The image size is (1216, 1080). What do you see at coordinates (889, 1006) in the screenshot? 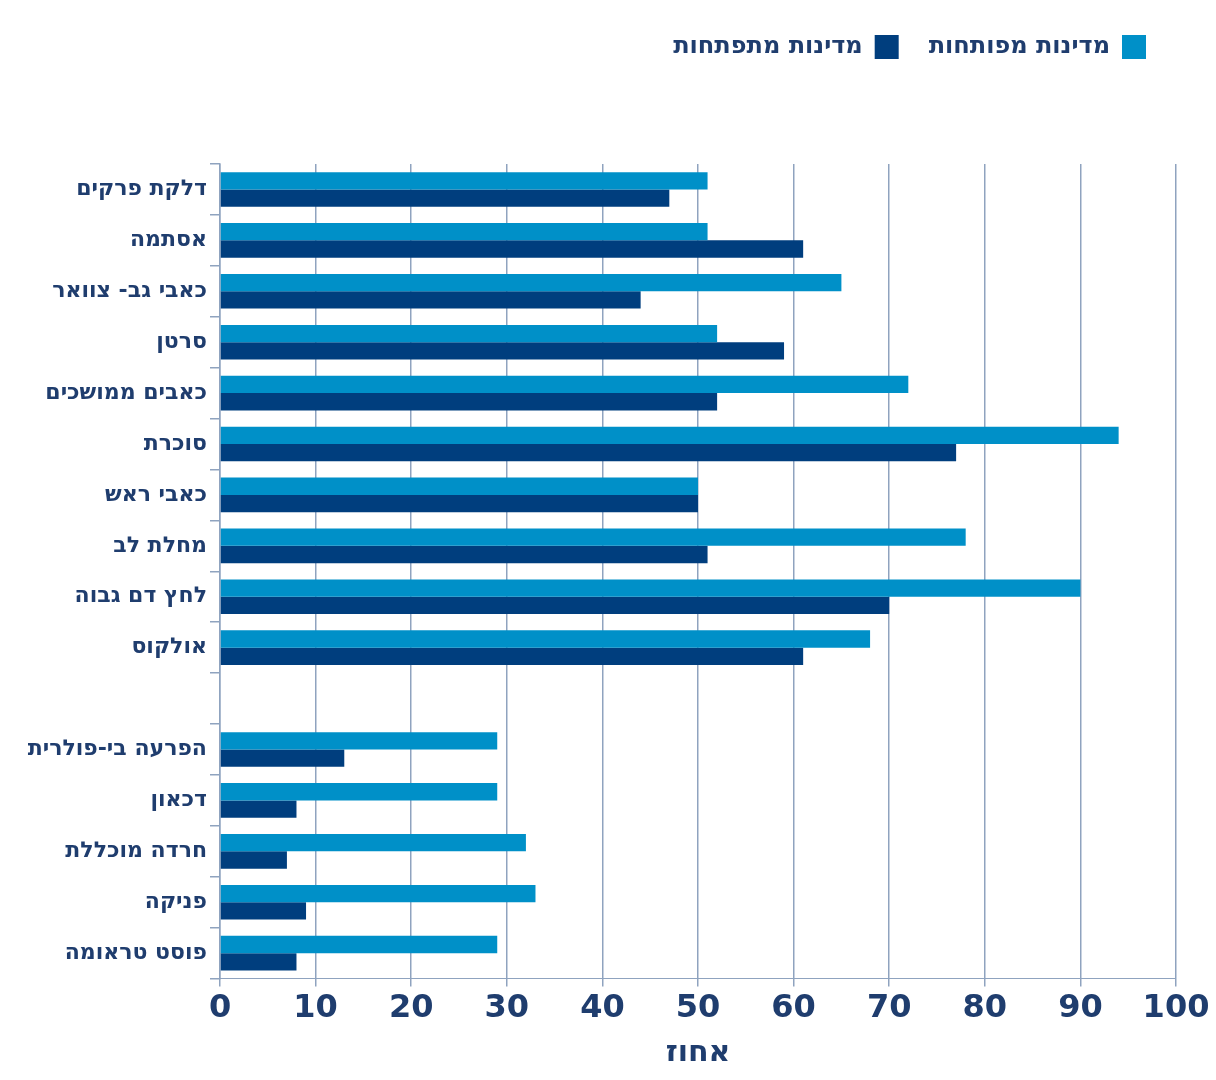
I see `x-tick-label: 70` at bounding box center [889, 1006].